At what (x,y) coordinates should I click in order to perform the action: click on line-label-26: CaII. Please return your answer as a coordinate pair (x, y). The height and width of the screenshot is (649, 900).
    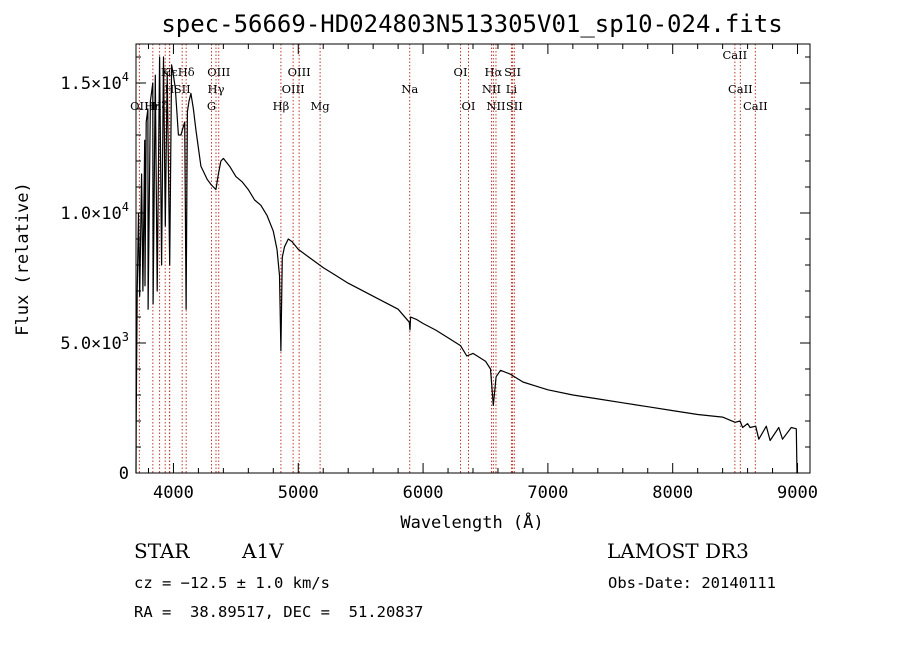
    Looking at the image, I should click on (755, 106).